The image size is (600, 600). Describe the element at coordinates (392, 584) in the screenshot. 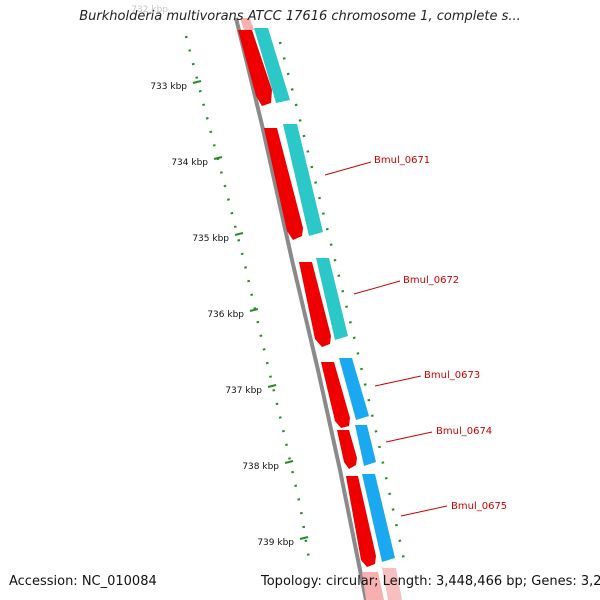

I see `cds-faded-bottom` at that location.